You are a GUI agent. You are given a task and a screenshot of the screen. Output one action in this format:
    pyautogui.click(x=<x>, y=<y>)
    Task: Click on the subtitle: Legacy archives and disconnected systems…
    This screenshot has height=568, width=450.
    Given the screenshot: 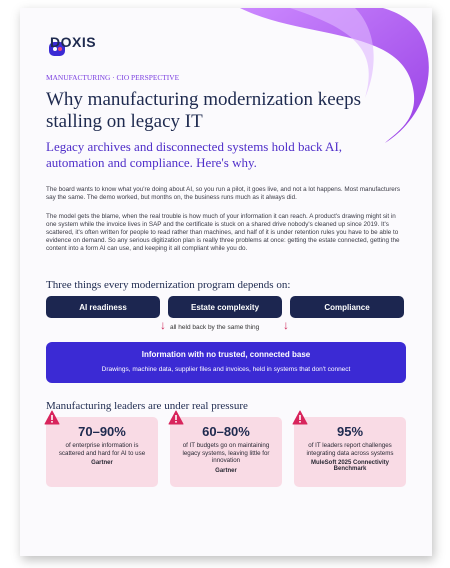 What is the action you would take?
    pyautogui.click(x=194, y=154)
    